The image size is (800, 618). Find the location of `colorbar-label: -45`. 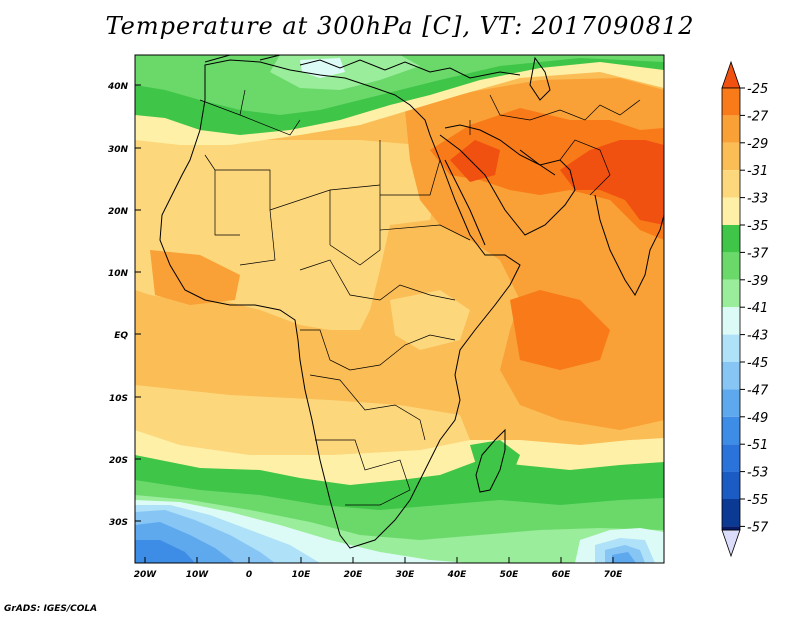

colorbar-label: -45 is located at coordinates (757, 363).